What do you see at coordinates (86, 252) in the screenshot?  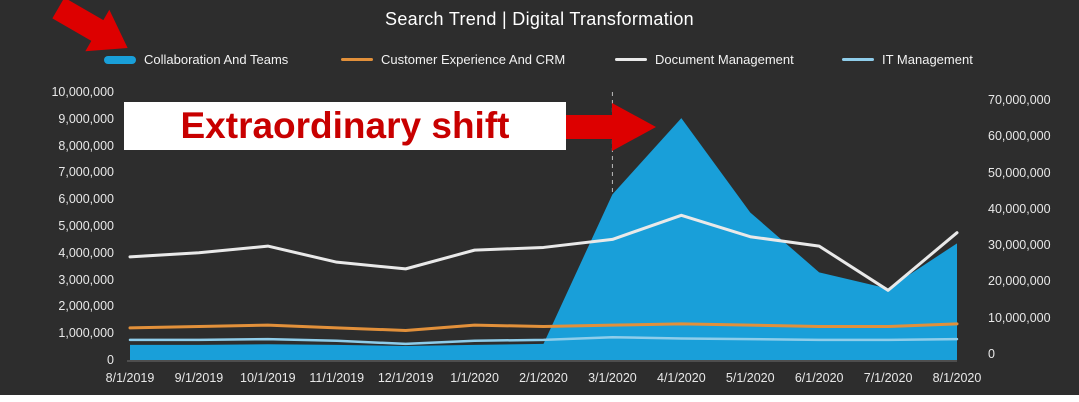 I see `left-axis-tick: 4,000,000` at bounding box center [86, 252].